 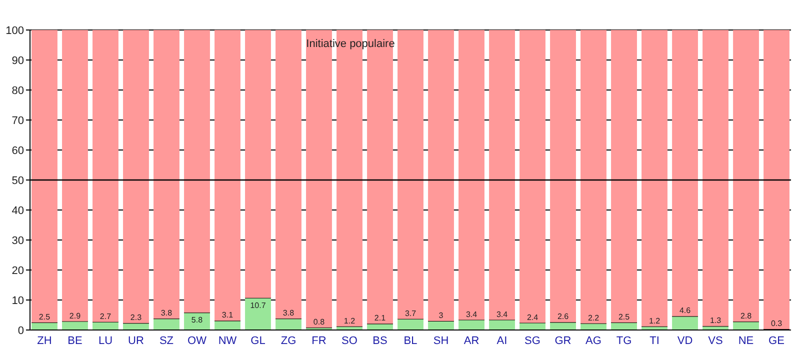 I want to click on x-tick-label: TI, so click(x=655, y=341).